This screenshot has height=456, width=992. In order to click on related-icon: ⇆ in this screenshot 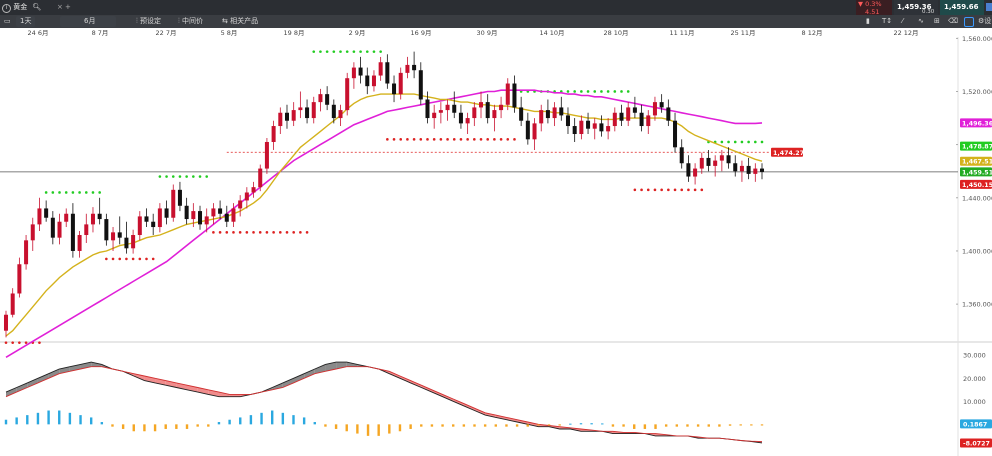, I will do `click(226, 21)`.